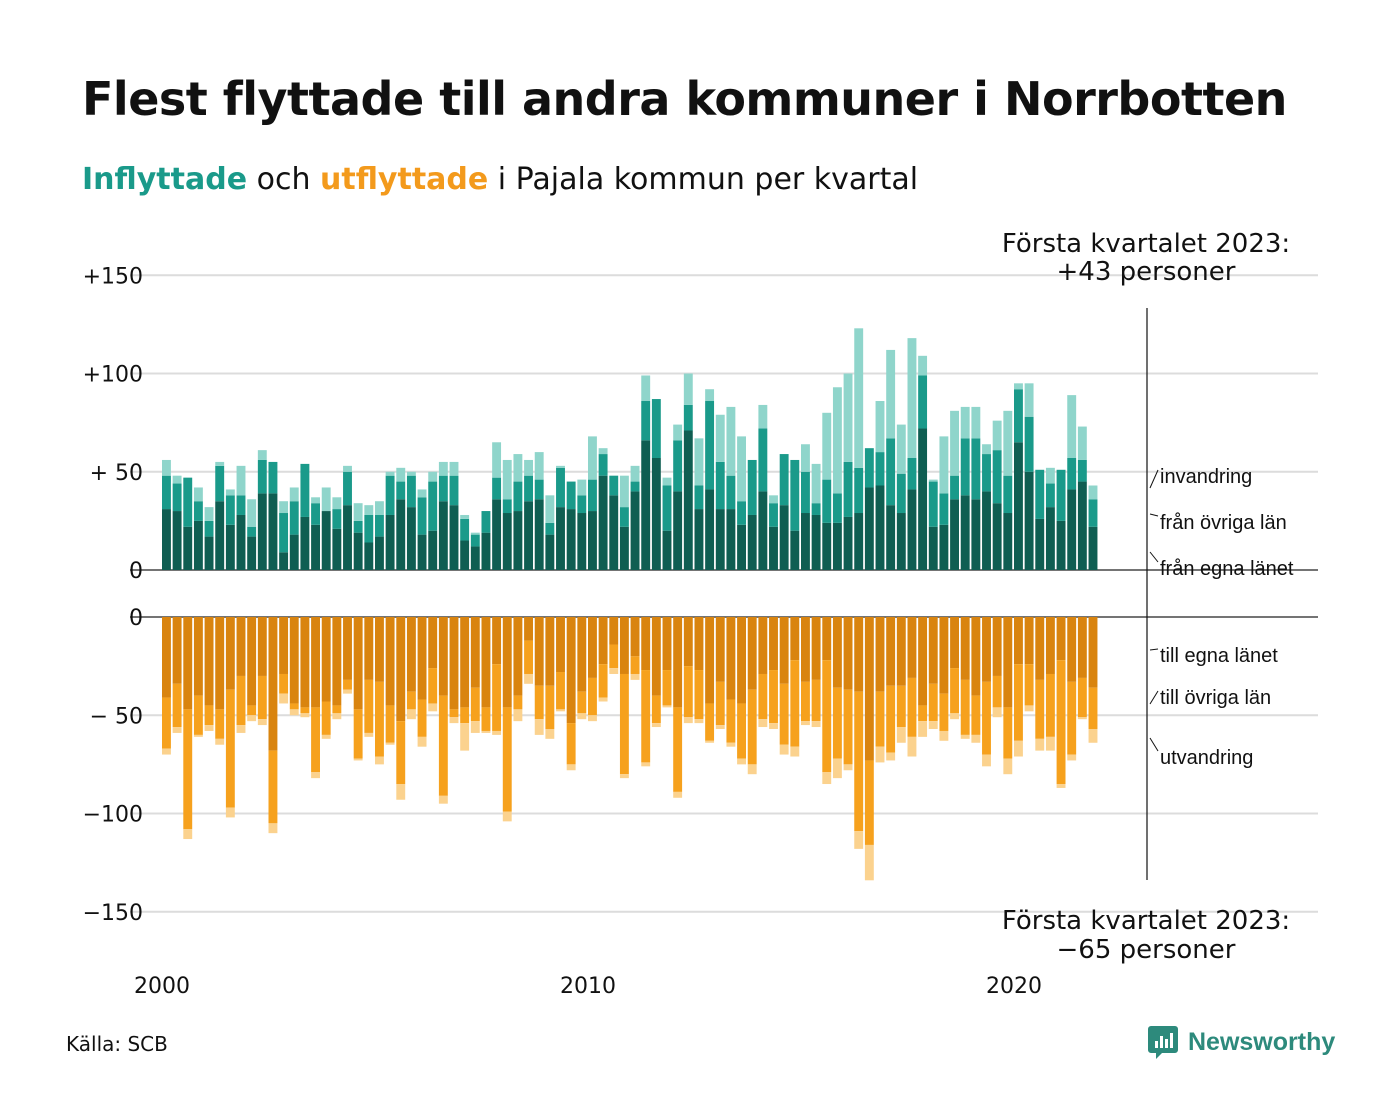 This screenshot has height=1120, width=1400. What do you see at coordinates (404, 179) in the screenshot?
I see `subtitle-utflyttade: utflyttade` at bounding box center [404, 179].